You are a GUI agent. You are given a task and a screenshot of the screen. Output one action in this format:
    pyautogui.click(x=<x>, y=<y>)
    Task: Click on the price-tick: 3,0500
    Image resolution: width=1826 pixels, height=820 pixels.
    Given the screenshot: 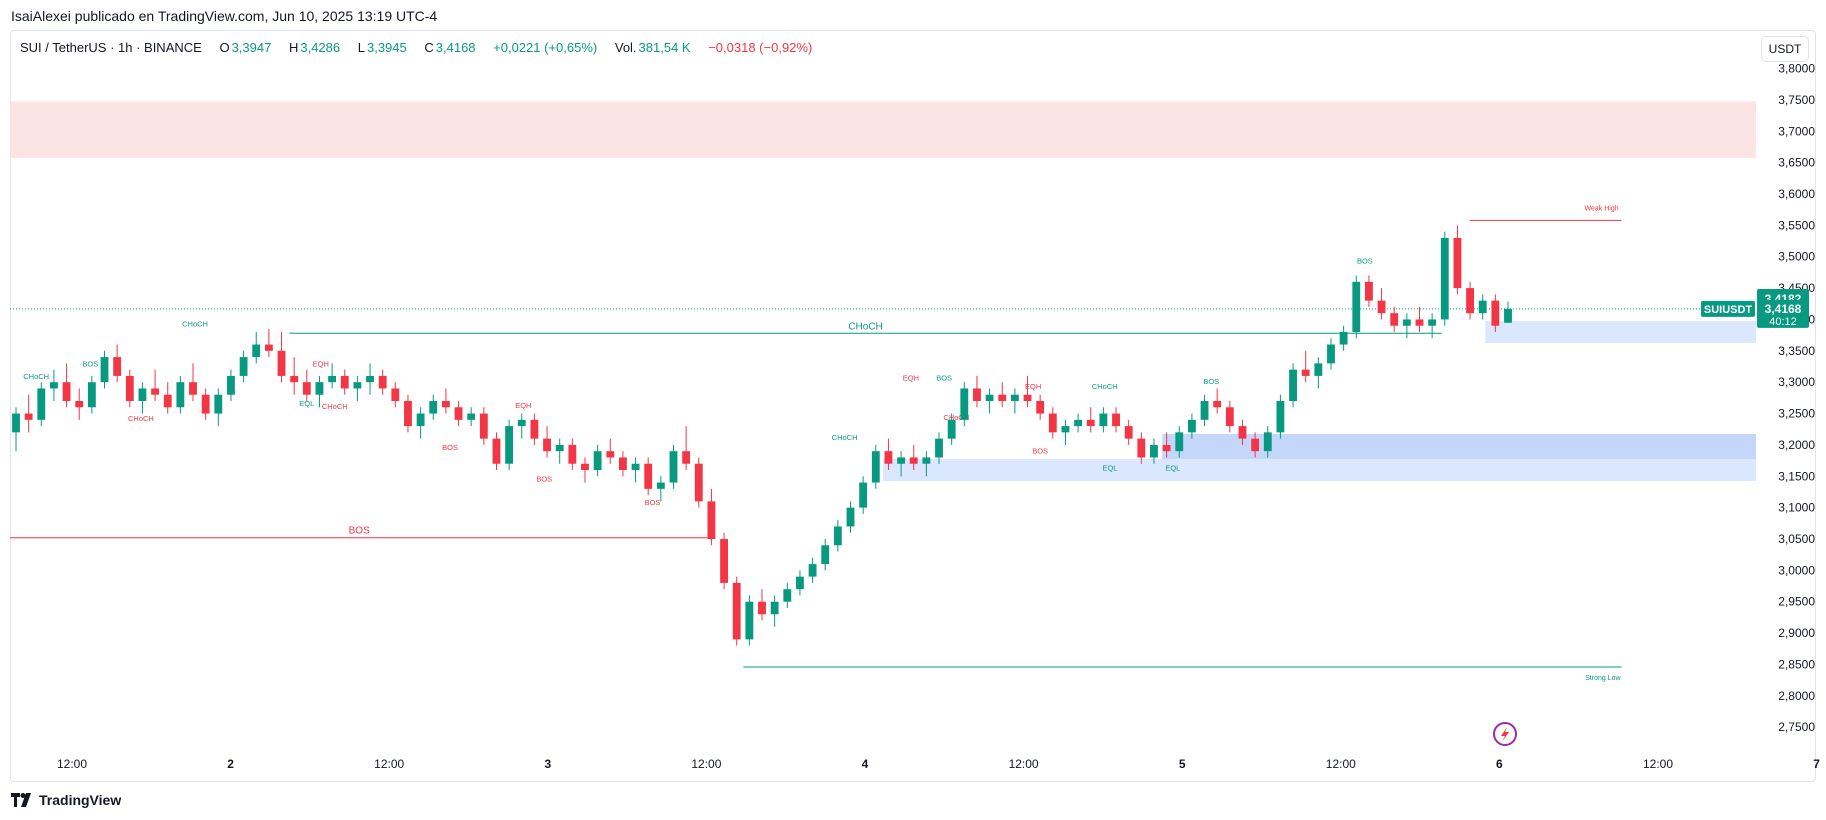 What is the action you would take?
    pyautogui.click(x=1796, y=539)
    